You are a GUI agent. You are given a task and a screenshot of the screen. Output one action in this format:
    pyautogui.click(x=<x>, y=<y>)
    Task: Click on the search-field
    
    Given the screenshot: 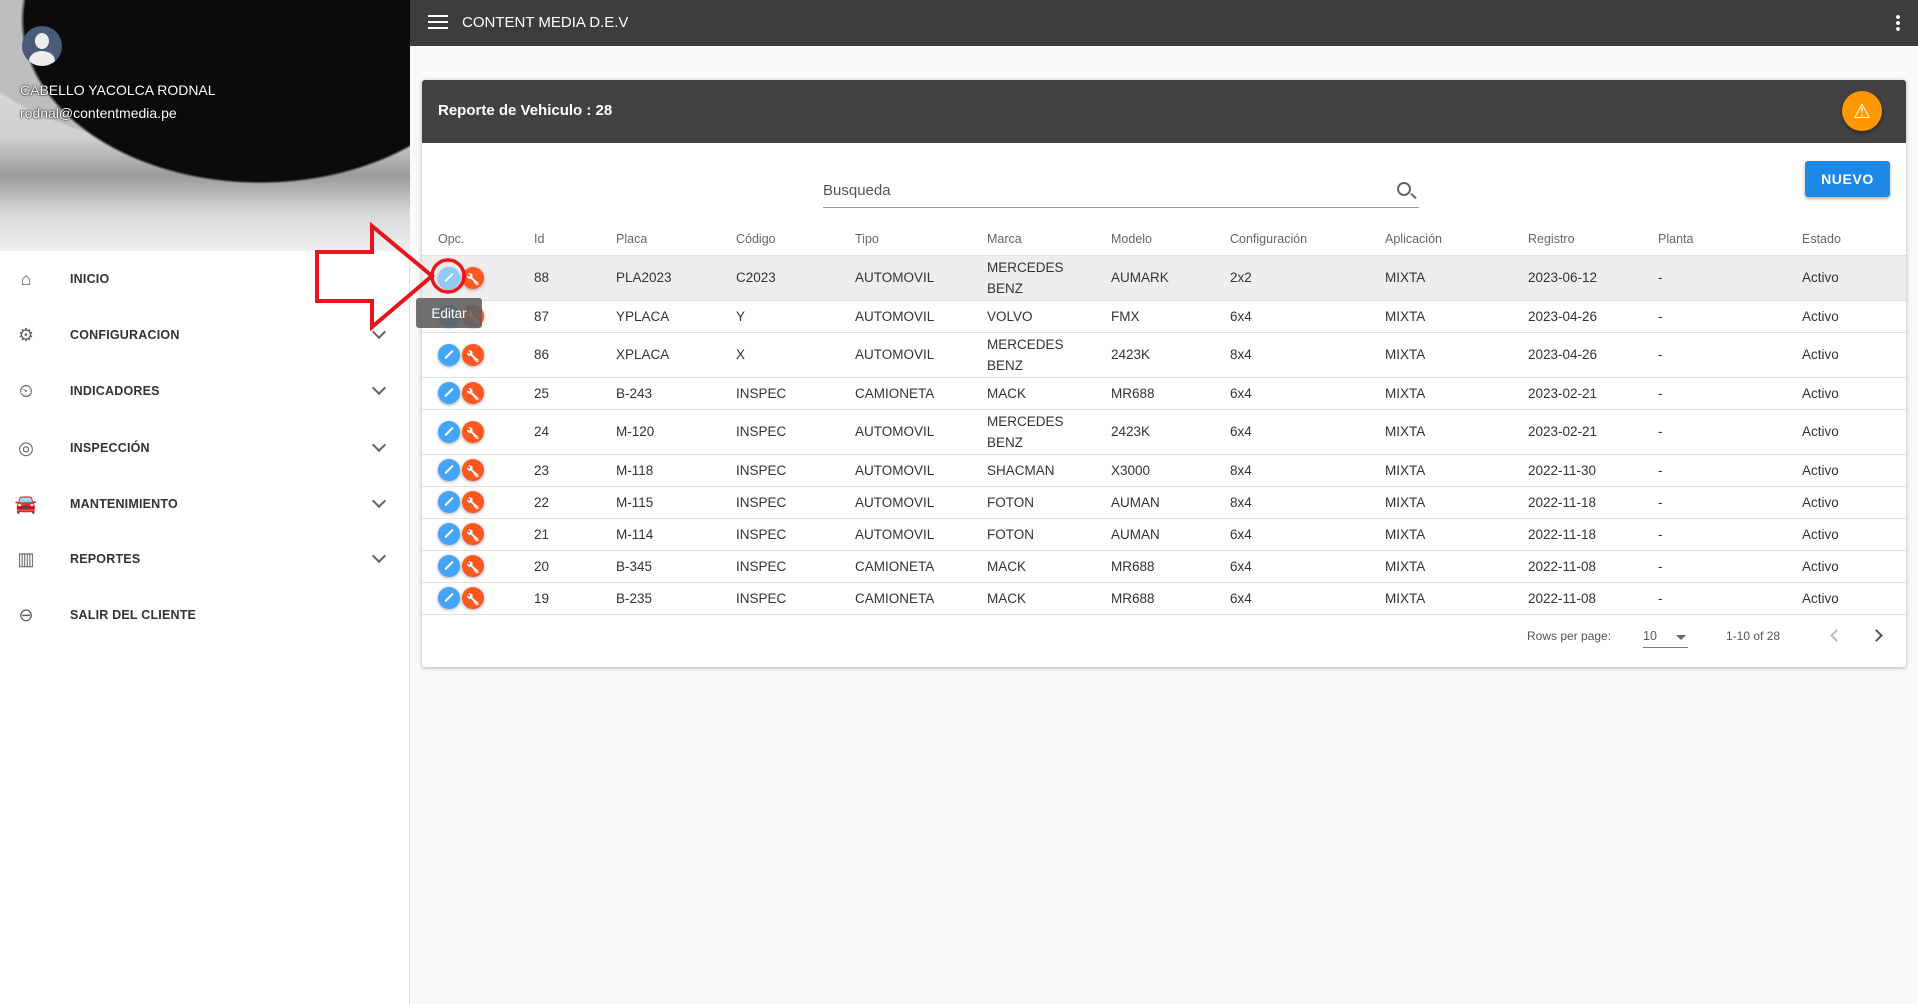 What is the action you would take?
    pyautogui.click(x=1121, y=193)
    